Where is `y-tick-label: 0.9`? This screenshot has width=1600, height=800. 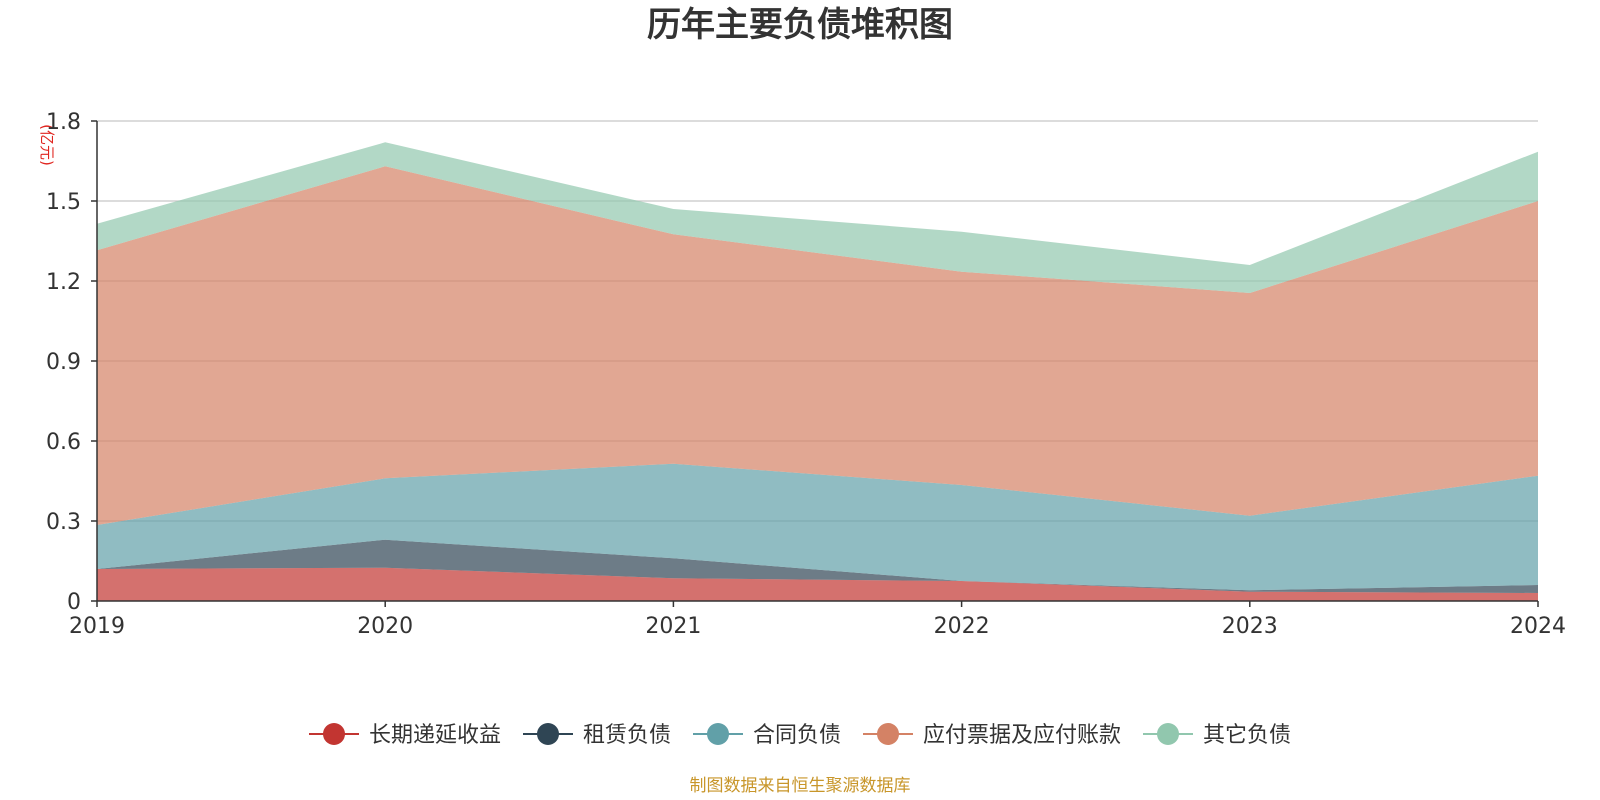
y-tick-label: 0.9 is located at coordinates (63, 362).